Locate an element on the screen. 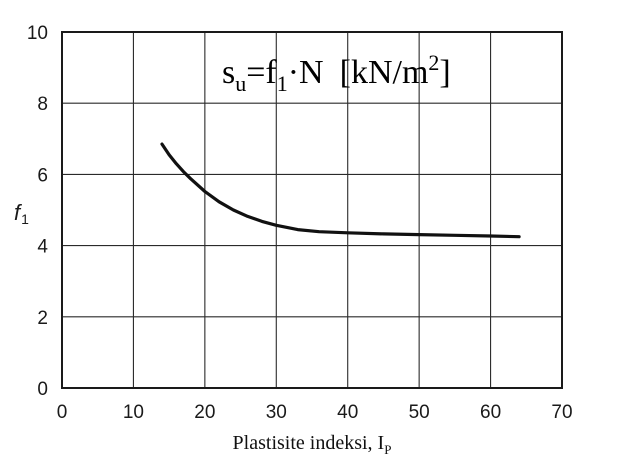 This screenshot has height=469, width=619. y-axis-ticks: 0 2 4 6 8 10 is located at coordinates (38, 211).